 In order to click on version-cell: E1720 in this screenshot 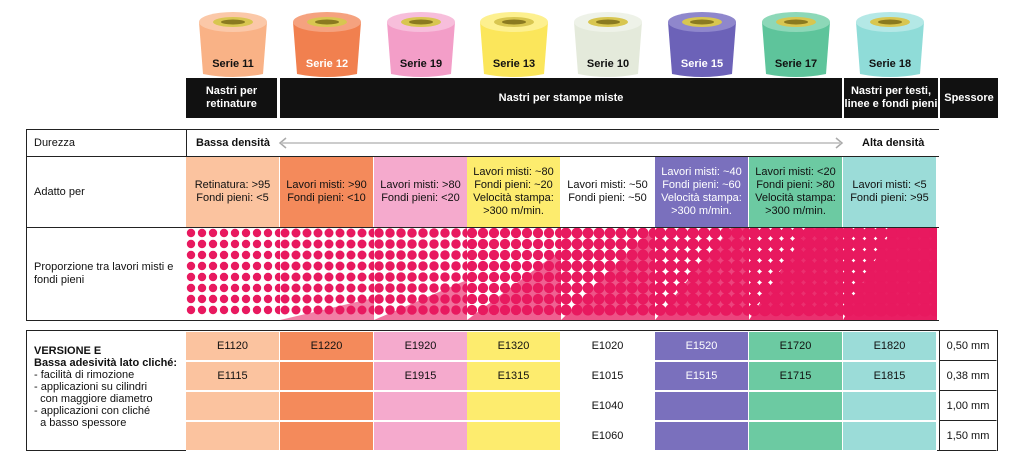, I will do `click(796, 346)`.